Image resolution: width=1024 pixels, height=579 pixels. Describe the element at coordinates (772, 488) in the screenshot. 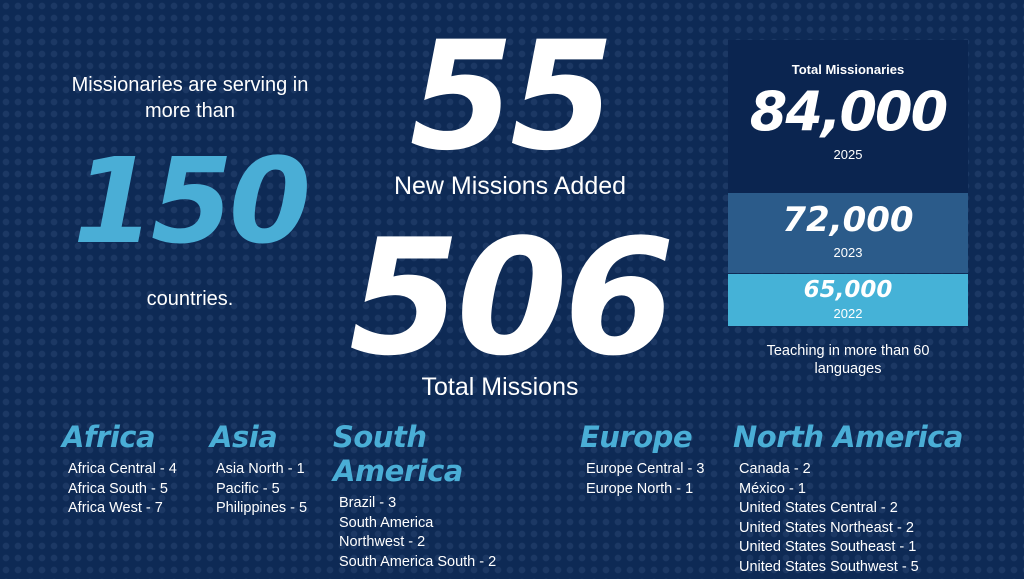

I see `mission-item: México - 1` at that location.